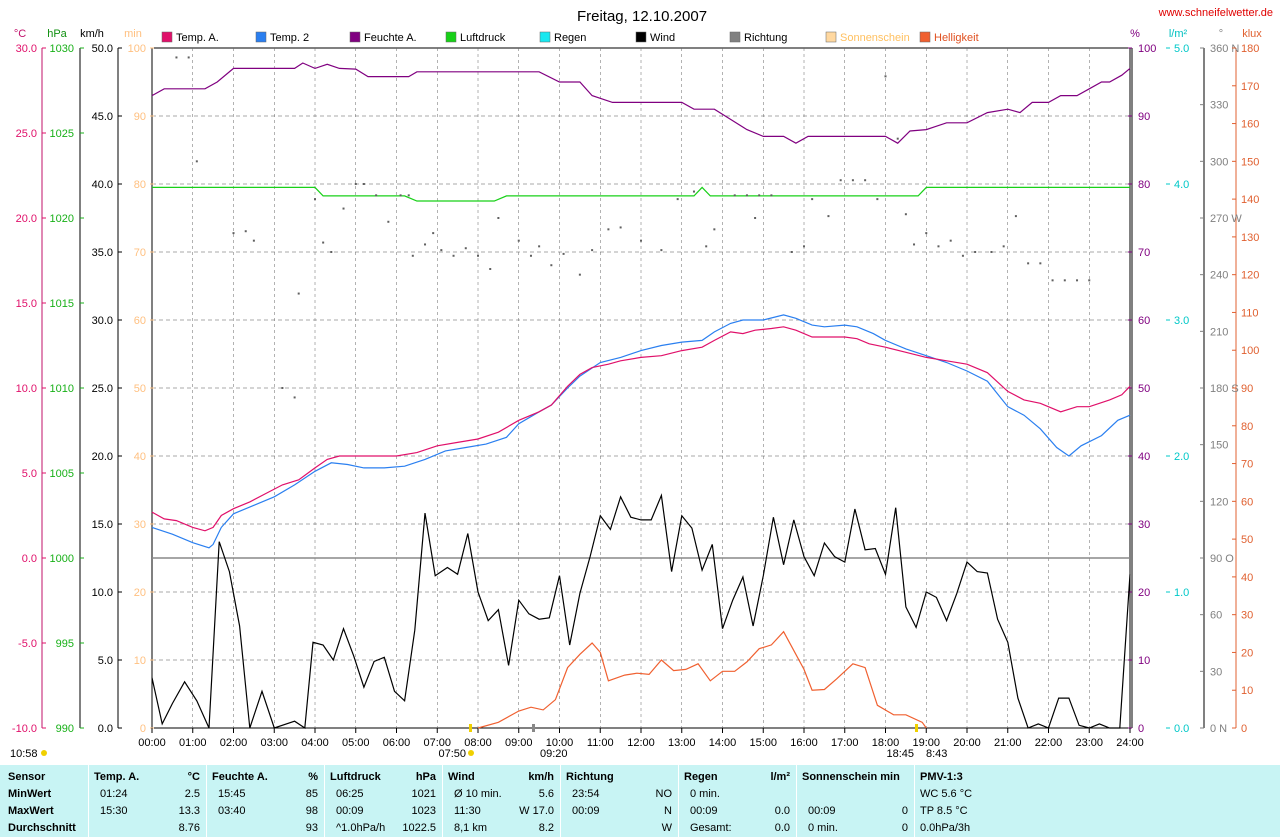  What do you see at coordinates (102, 525) in the screenshot?
I see `wind-tick: 15.0` at bounding box center [102, 525].